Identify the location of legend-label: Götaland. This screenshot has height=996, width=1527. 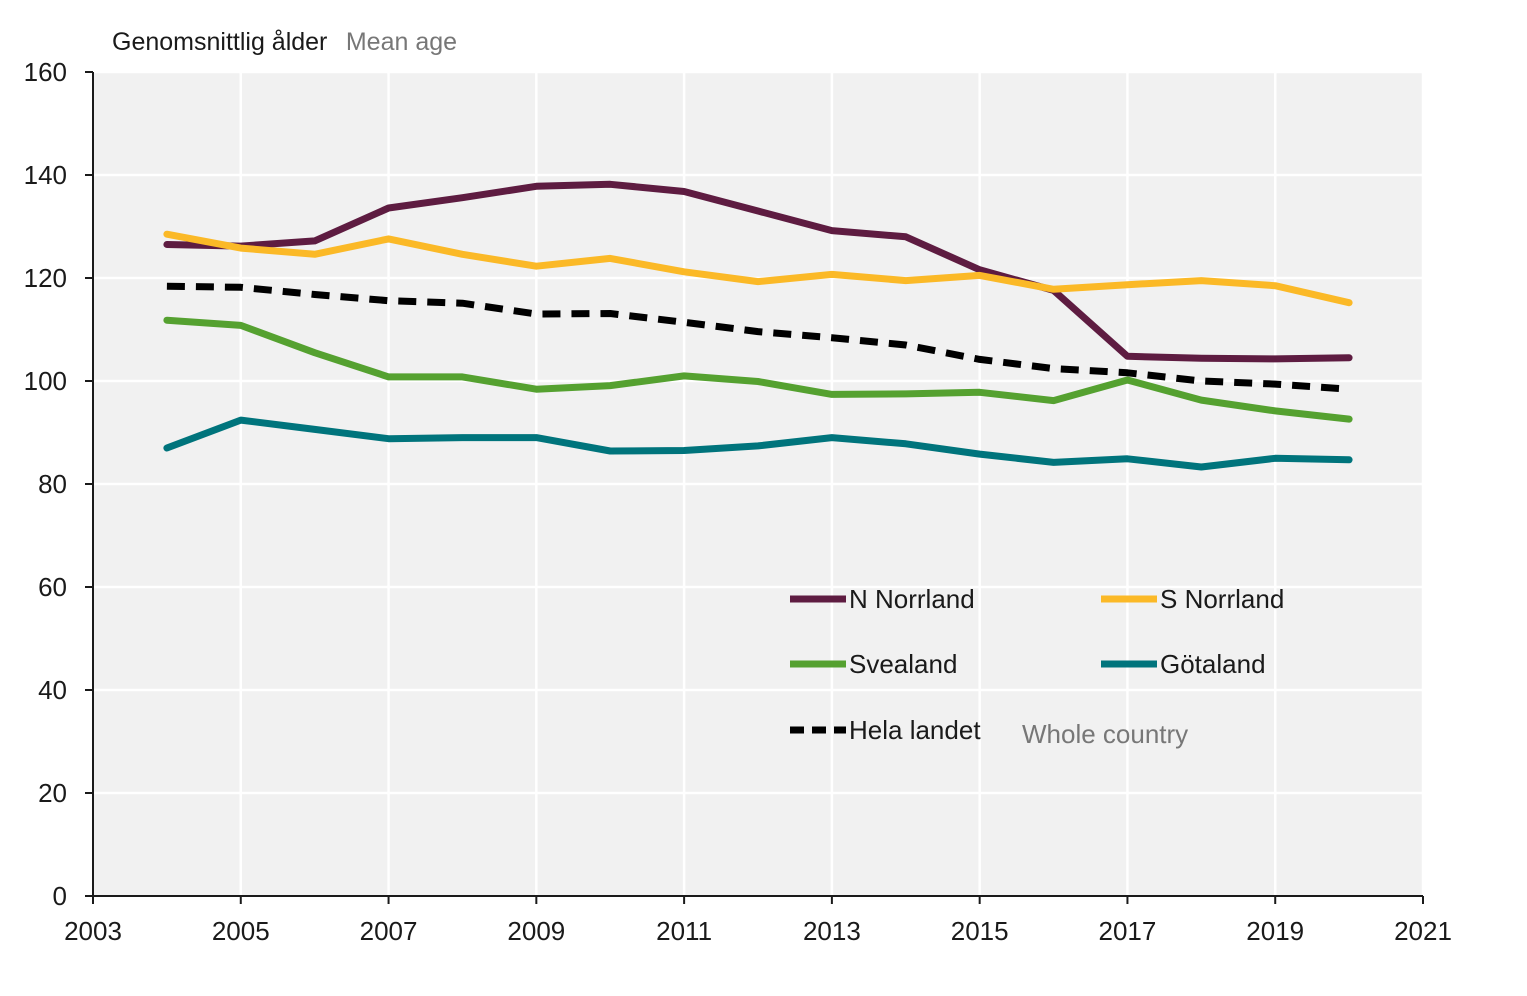
(1213, 664).